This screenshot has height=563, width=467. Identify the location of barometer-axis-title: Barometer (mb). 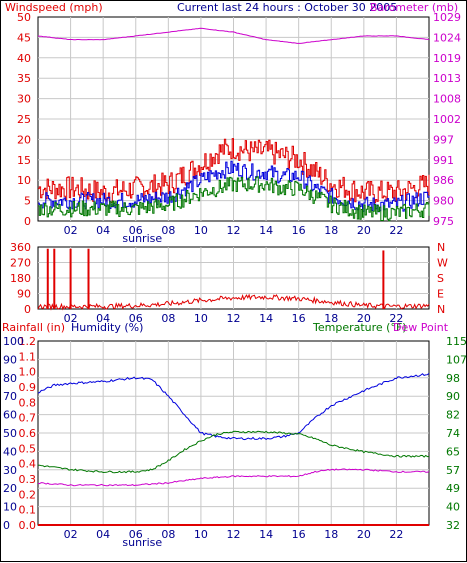
(414, 7).